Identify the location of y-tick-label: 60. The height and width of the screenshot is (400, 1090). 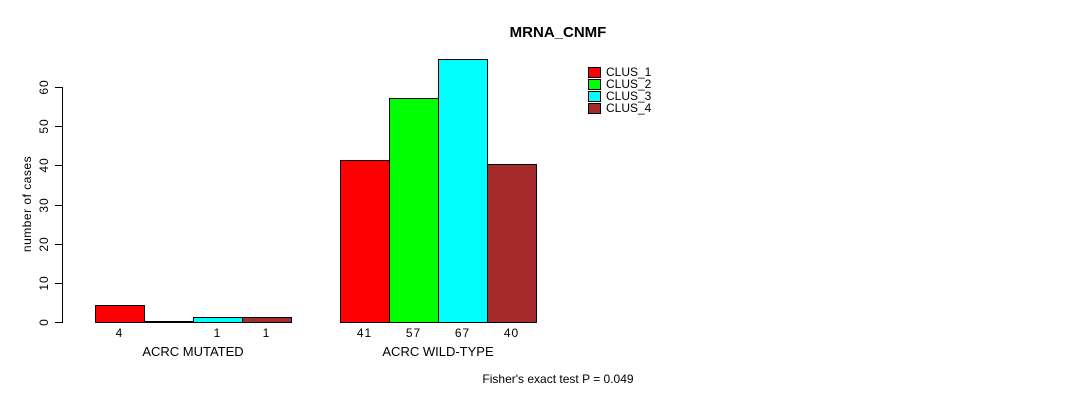
(44, 87).